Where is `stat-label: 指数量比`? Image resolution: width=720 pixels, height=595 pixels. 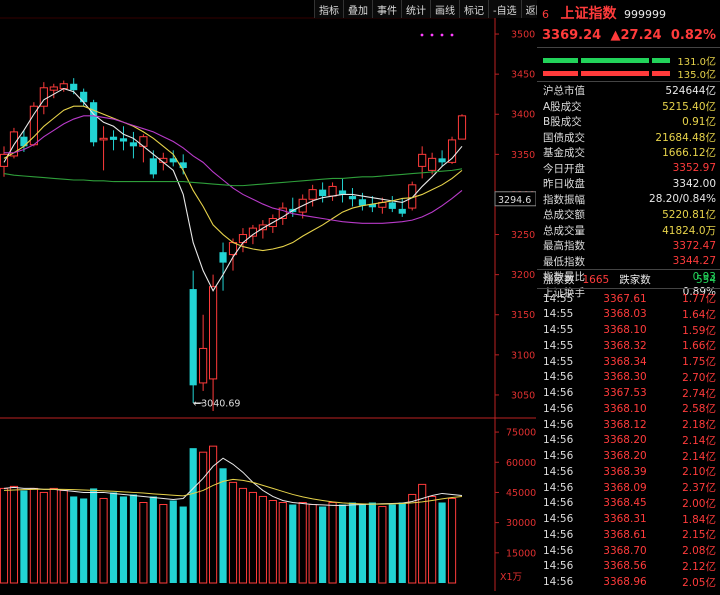 stat-label: 指数量比 is located at coordinates (564, 277).